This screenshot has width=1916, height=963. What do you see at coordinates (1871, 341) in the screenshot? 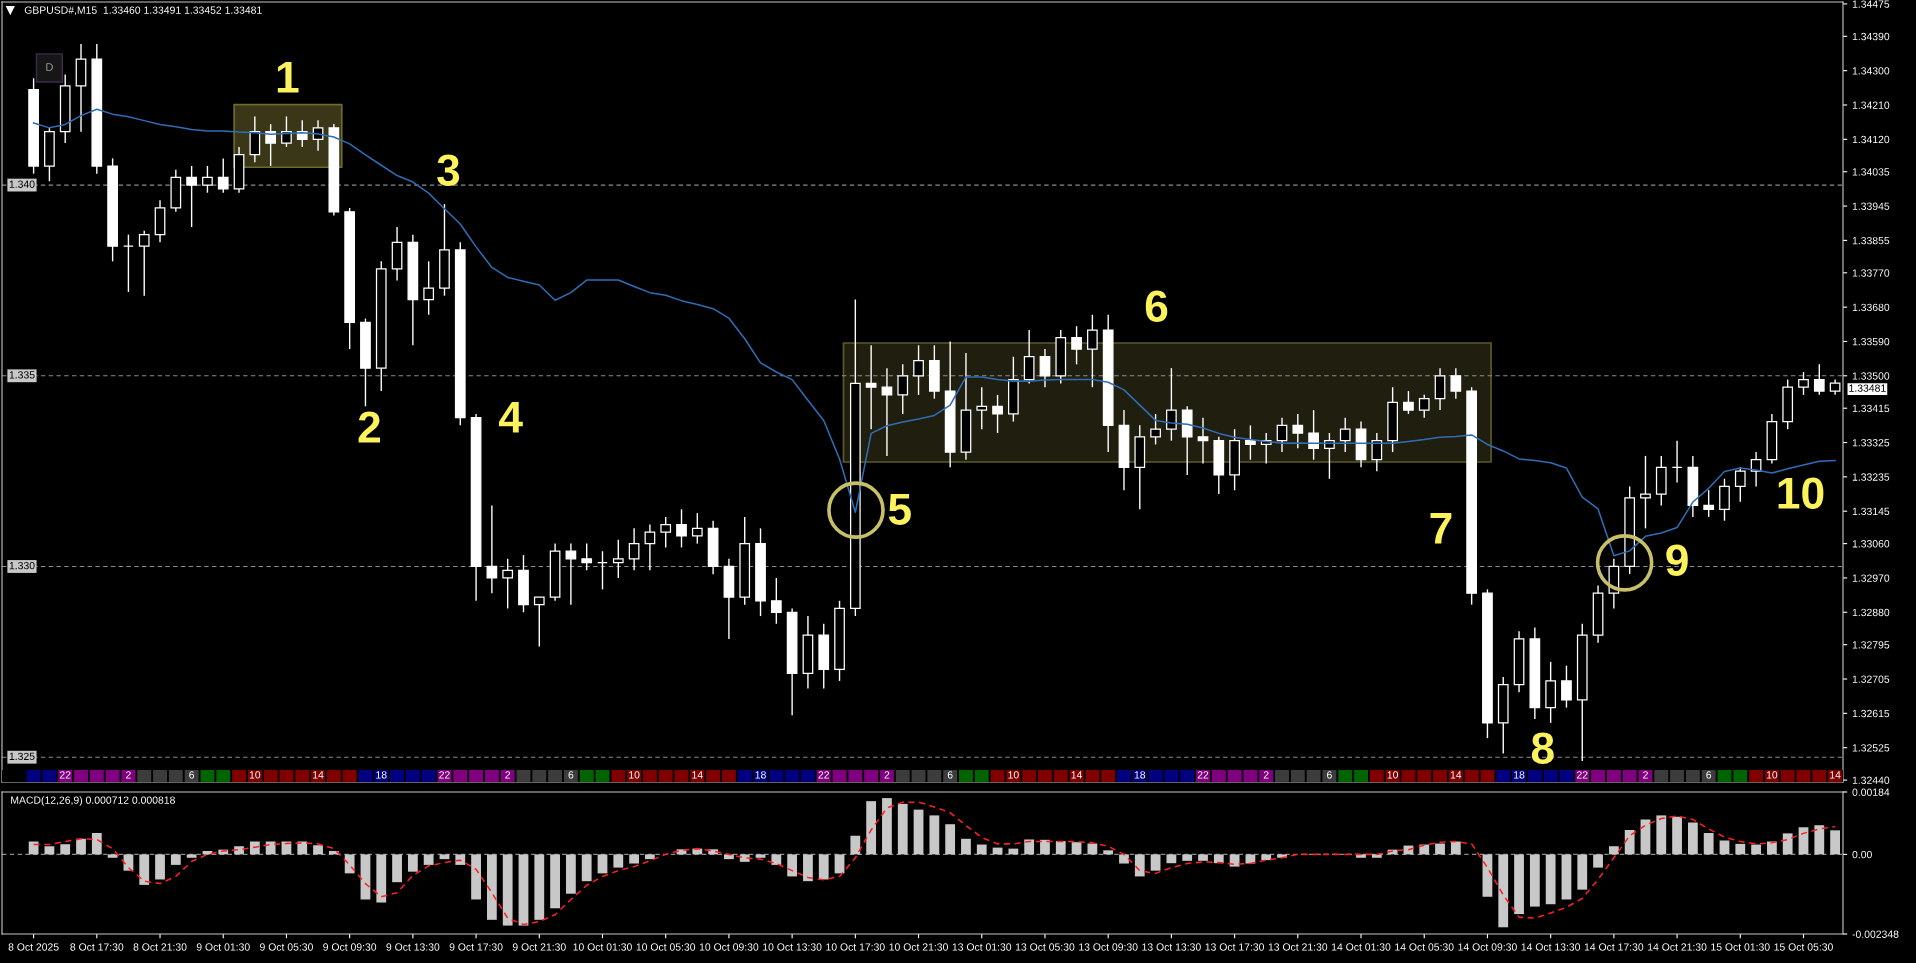
I see `y-tick-label: 1.33590` at bounding box center [1871, 341].